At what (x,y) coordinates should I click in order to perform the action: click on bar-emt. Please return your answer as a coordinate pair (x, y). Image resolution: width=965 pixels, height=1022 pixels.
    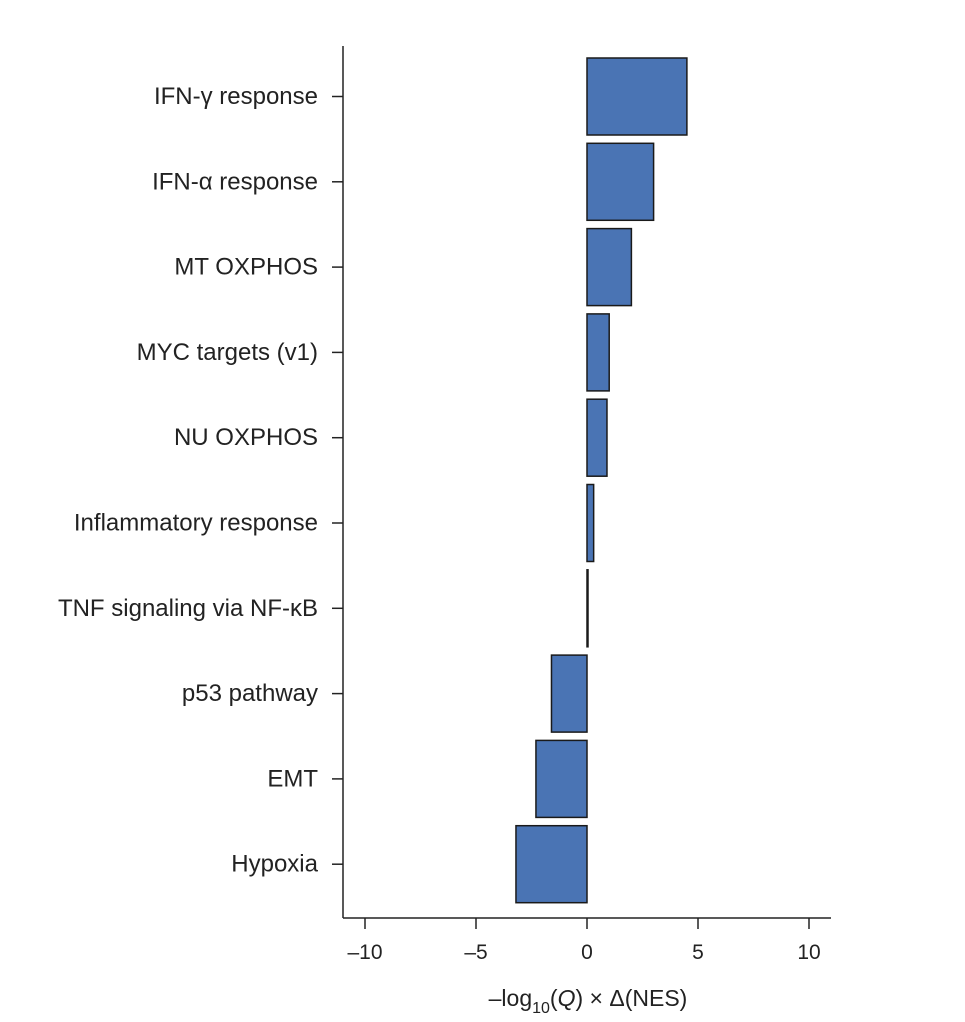
    Looking at the image, I should click on (561, 779).